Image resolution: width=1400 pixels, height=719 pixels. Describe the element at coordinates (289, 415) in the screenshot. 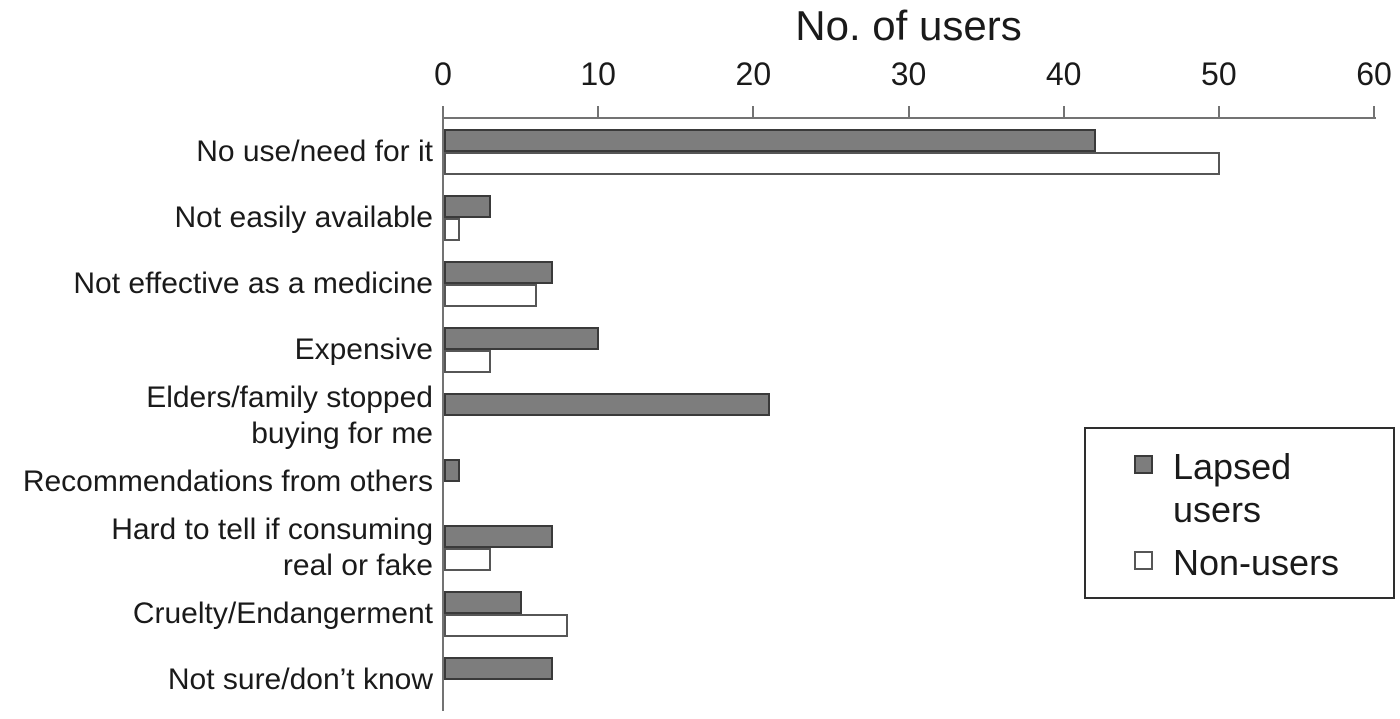

I see `category-label: Elders/family stopped buying for me` at that location.